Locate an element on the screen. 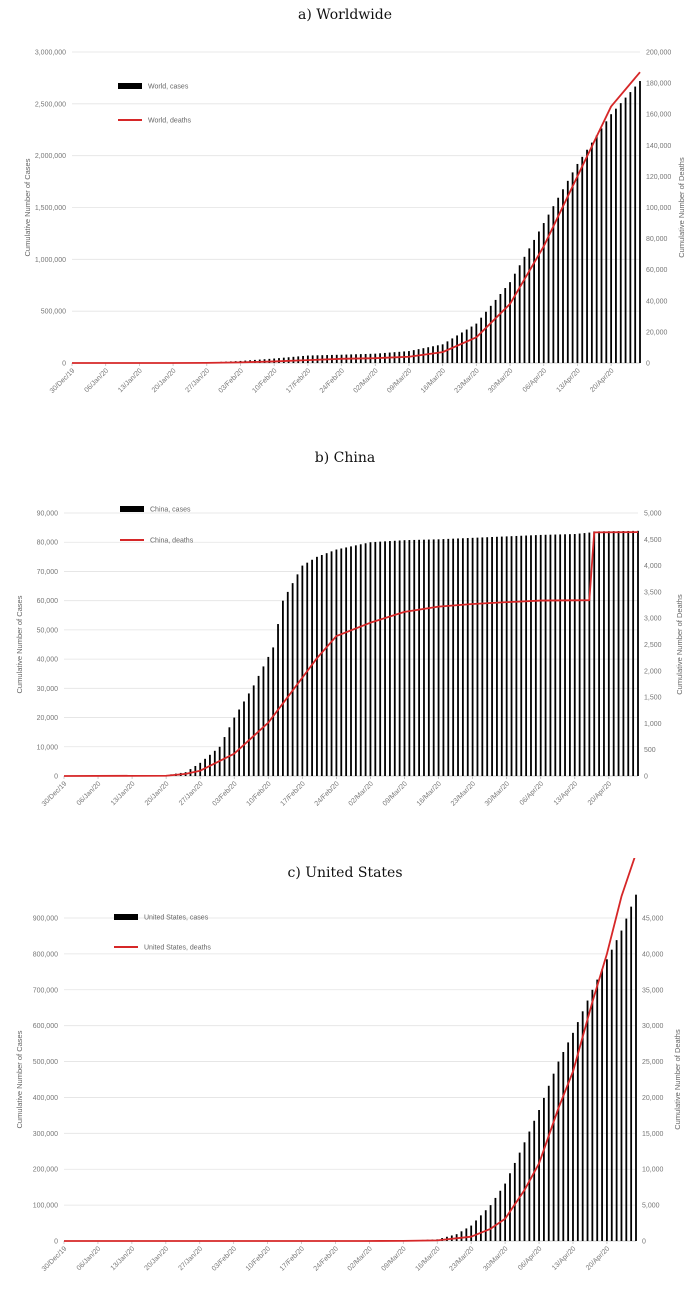 The height and width of the screenshot is (1290, 690). y-tick-label-right: 100,000 is located at coordinates (658, 208).